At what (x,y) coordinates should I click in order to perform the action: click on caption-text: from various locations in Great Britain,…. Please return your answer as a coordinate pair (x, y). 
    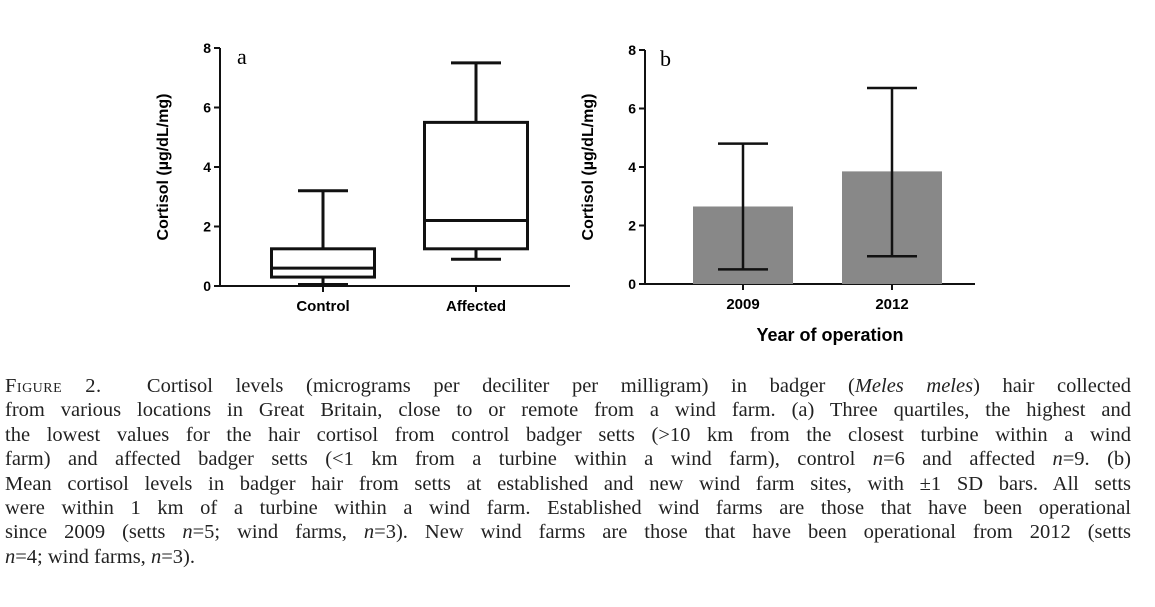
    Looking at the image, I should click on (568, 410).